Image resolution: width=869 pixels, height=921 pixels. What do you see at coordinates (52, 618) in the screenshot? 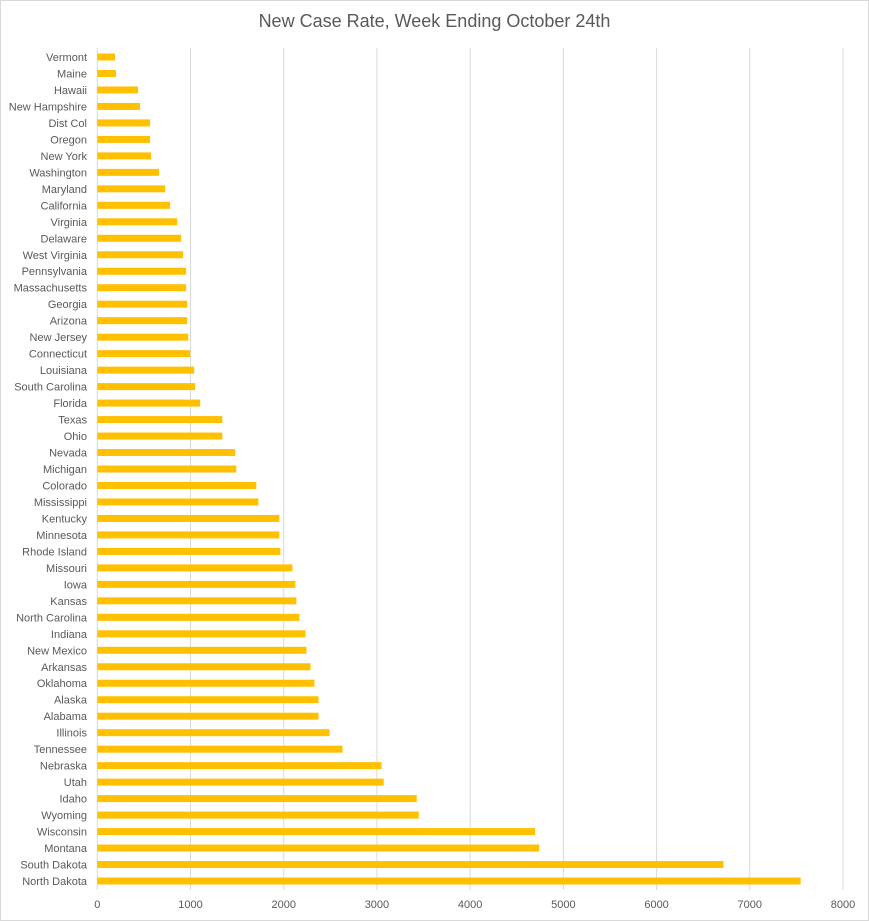
I see `y-category-label: North Carolina` at bounding box center [52, 618].